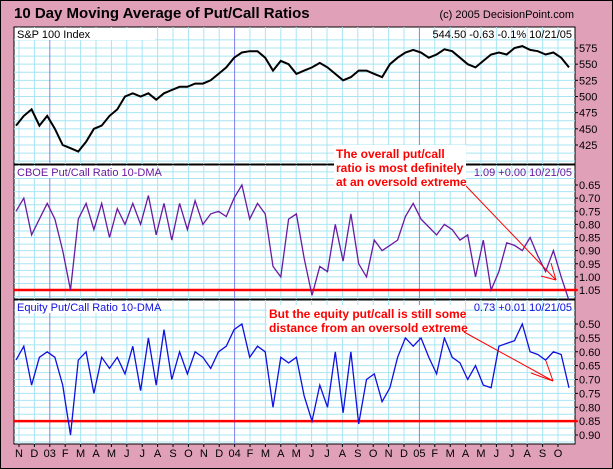 This screenshot has height=469, width=613. I want to click on y-tick-label: 575, so click(588, 49).